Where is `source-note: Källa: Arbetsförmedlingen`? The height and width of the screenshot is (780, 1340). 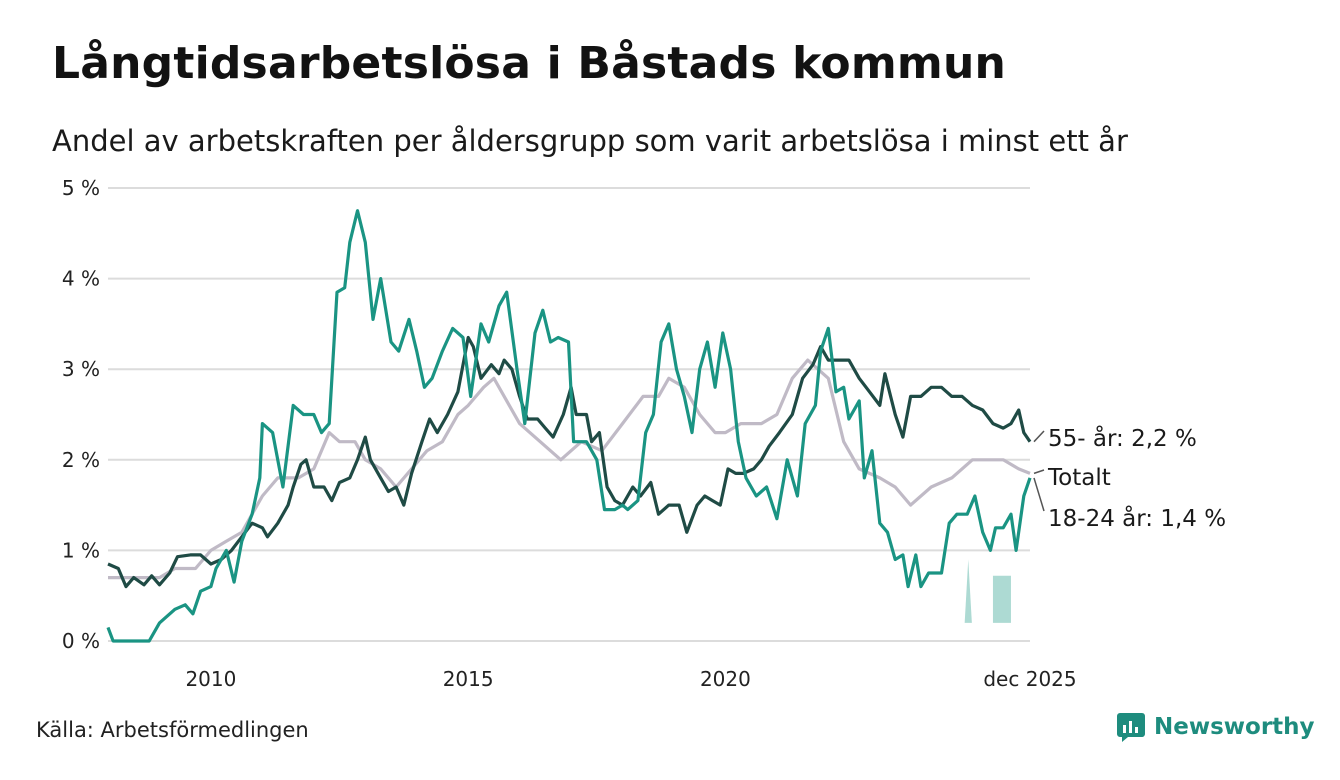 source-note: Källa: Arbetsförmedlingen is located at coordinates (172, 730).